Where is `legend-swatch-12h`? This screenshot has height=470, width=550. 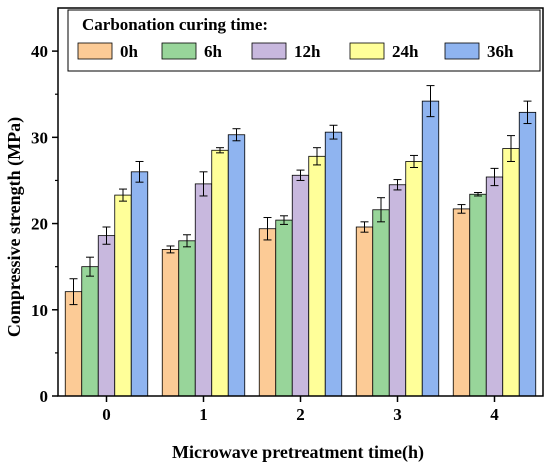 legend-swatch-12h is located at coordinates (269, 51).